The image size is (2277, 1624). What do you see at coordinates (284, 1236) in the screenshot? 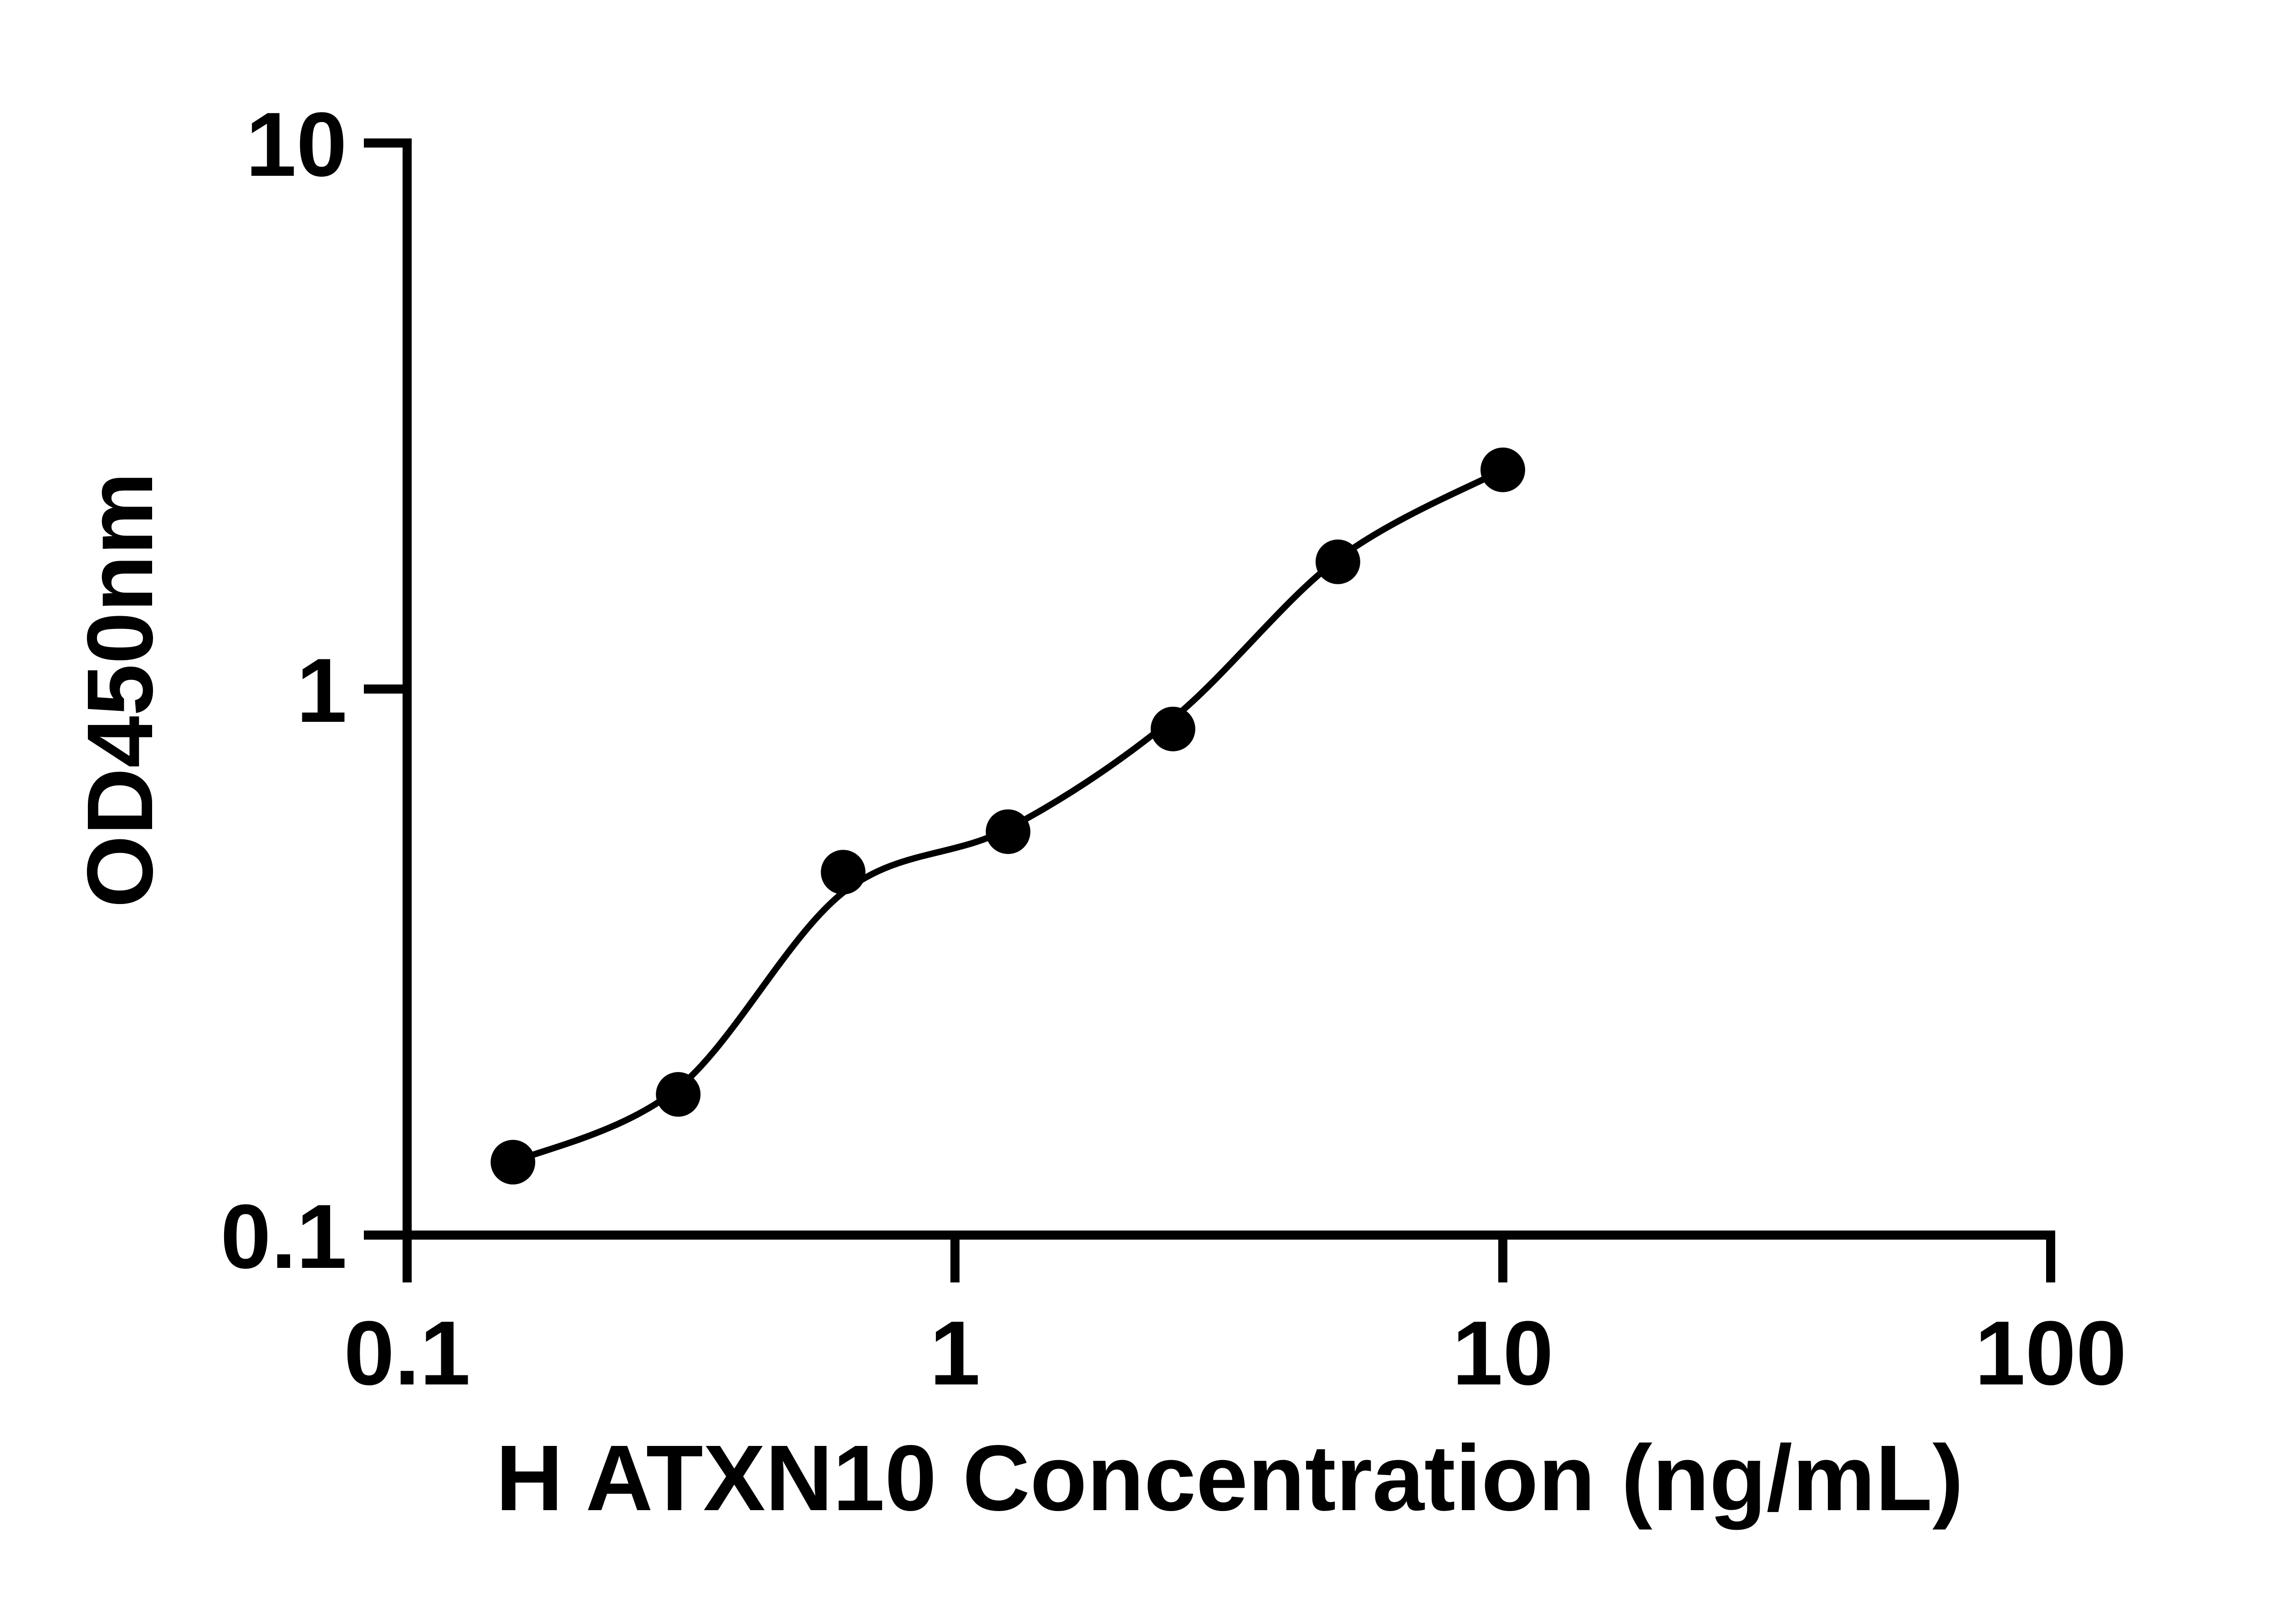
I see `y-tick-label: 0.1` at bounding box center [284, 1236].